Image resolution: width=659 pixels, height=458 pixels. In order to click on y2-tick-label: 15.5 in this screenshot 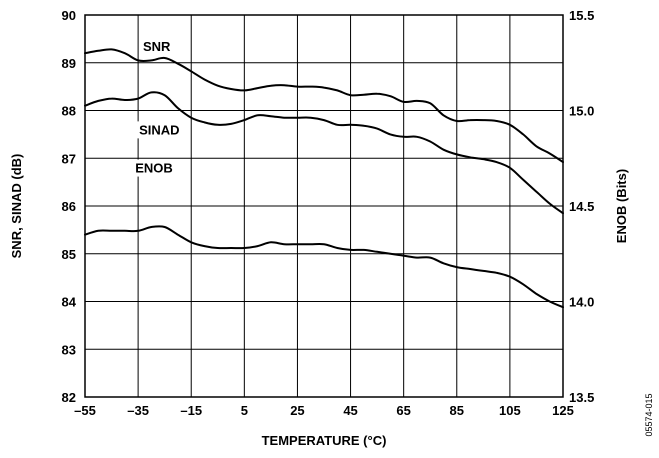, I will do `click(581, 15)`.